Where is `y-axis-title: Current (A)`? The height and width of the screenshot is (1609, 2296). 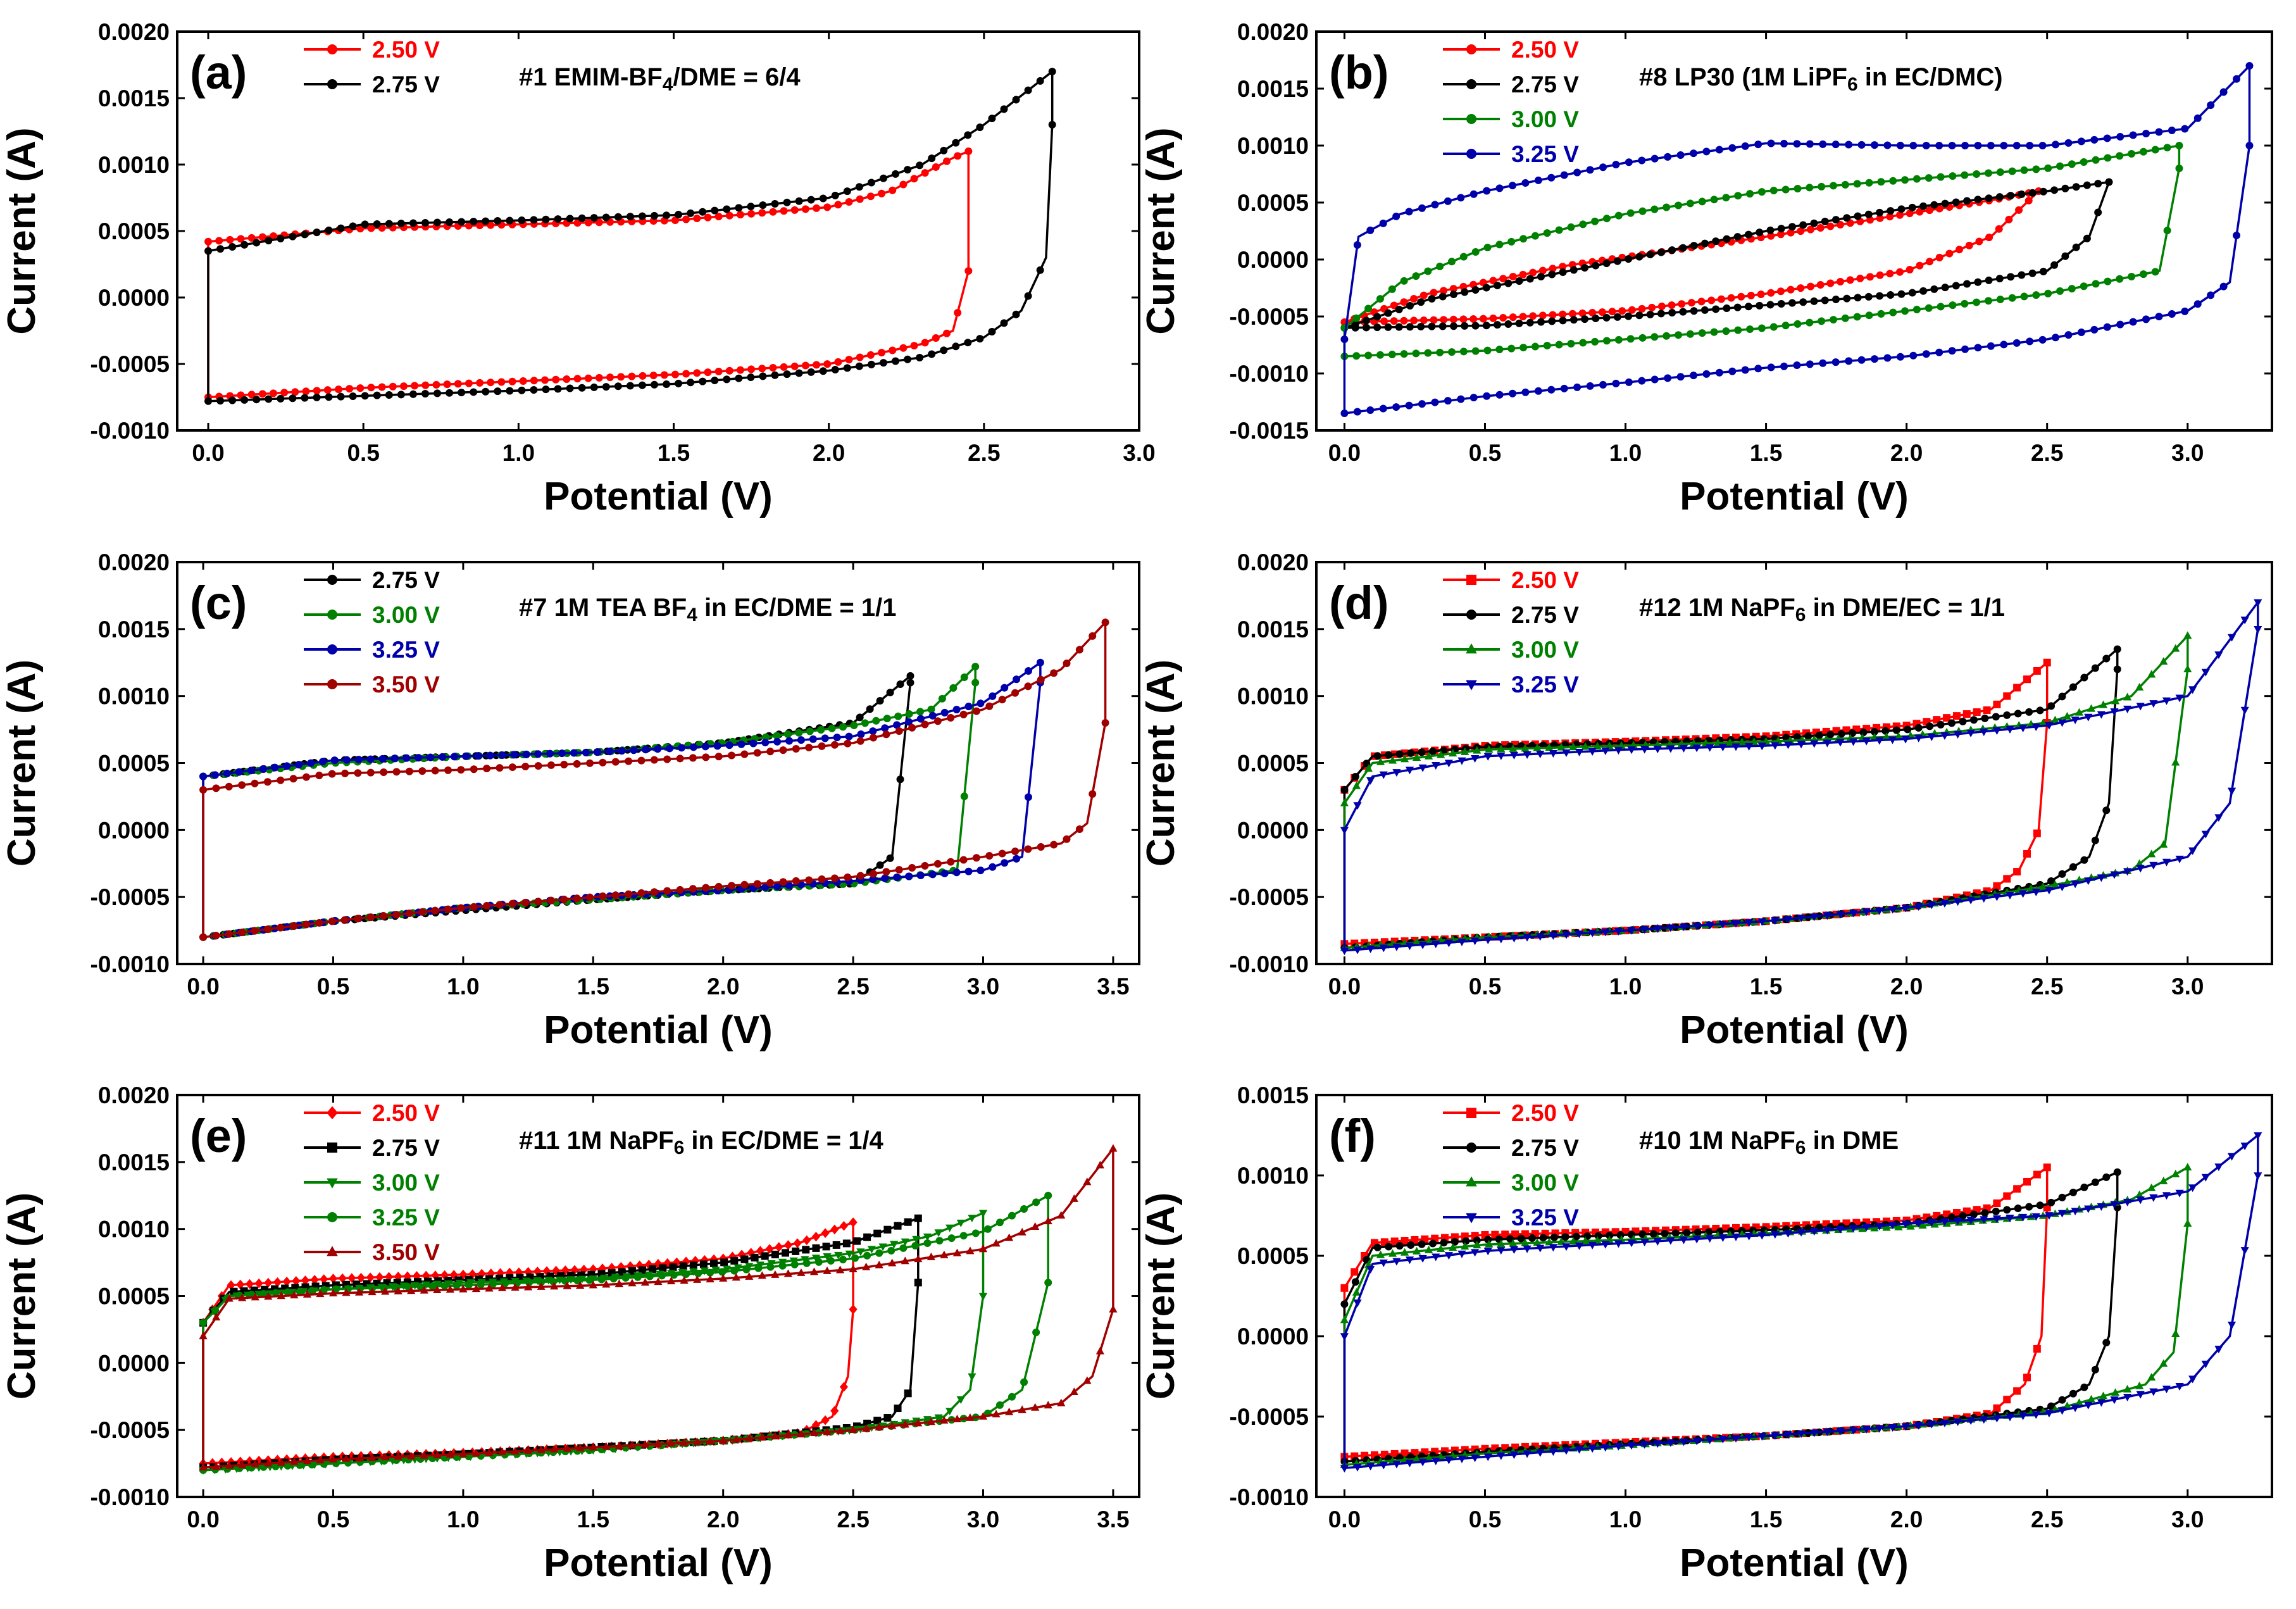
y-axis-title: Current (A) is located at coordinates (1161, 764).